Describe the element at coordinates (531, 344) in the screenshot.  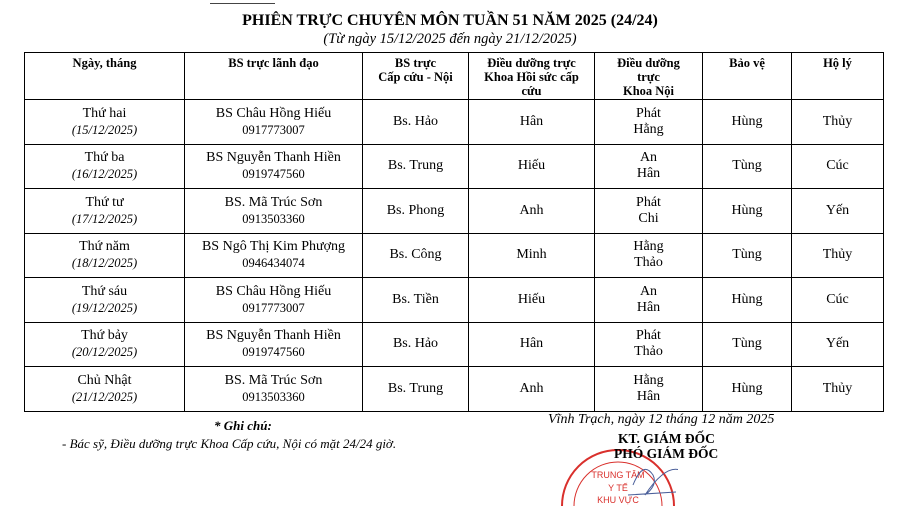
I see `table-cell: Hân` at that location.